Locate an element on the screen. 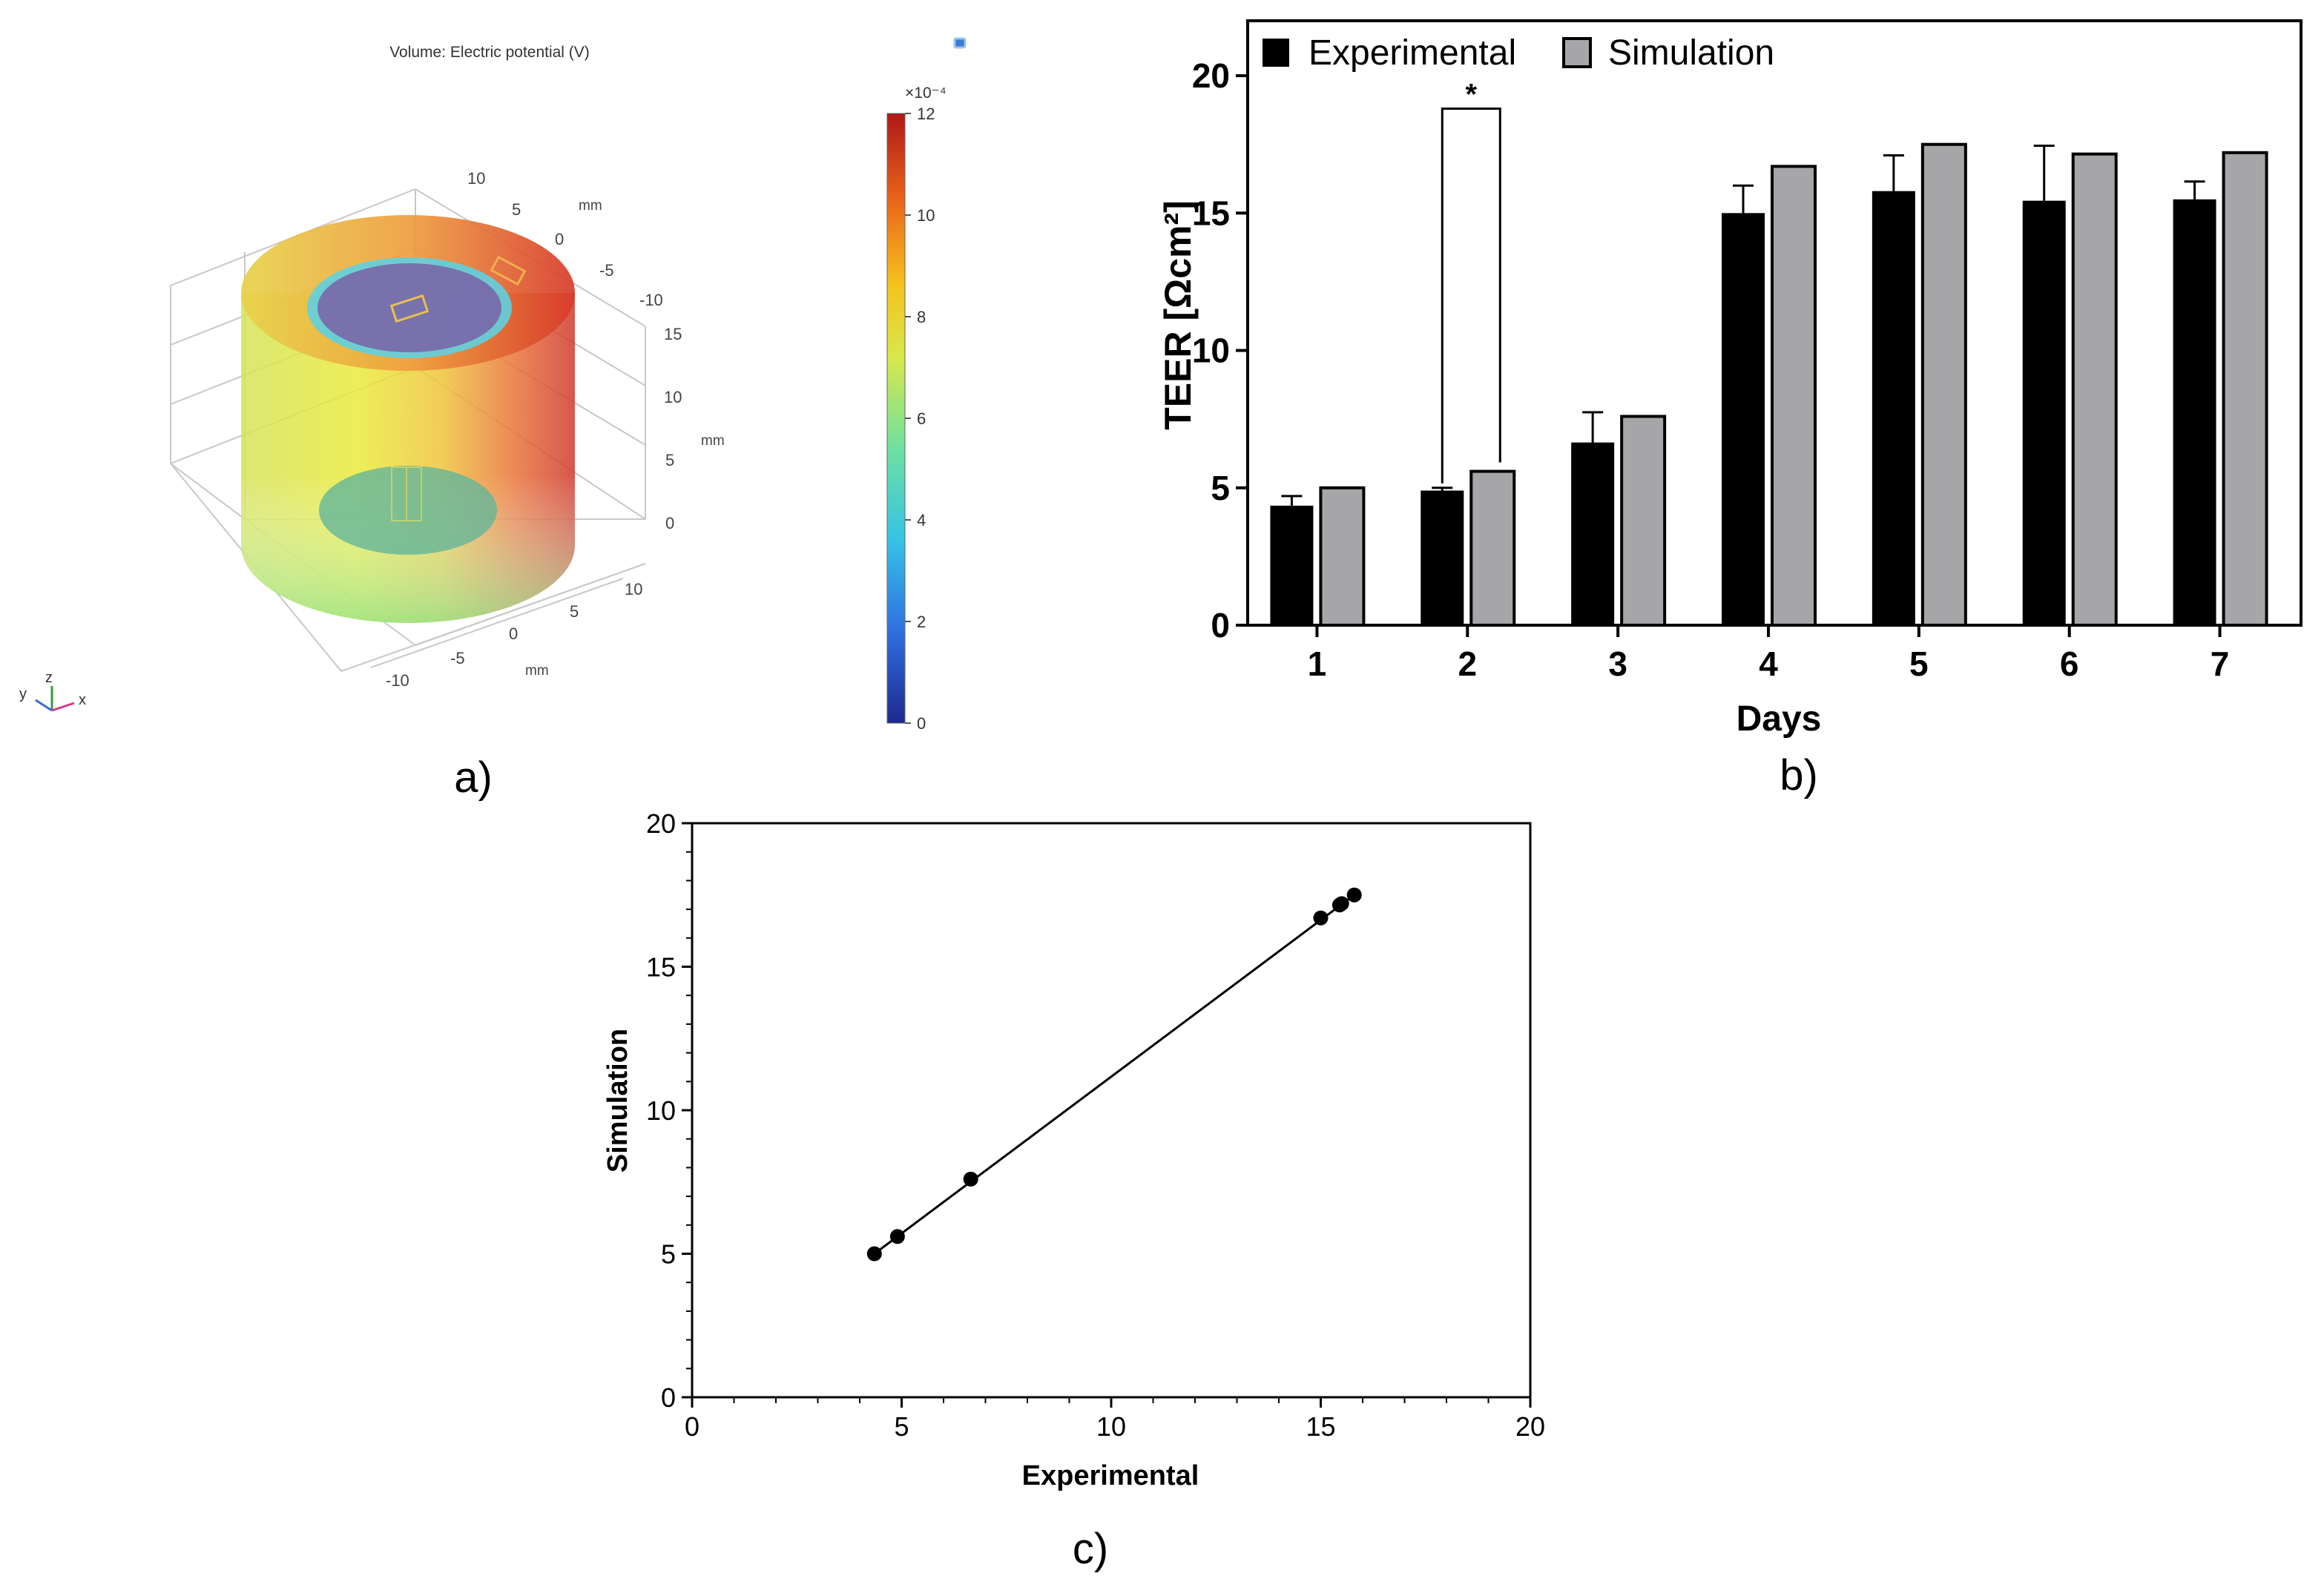  x-tick-label: 3 is located at coordinates (1617, 663).